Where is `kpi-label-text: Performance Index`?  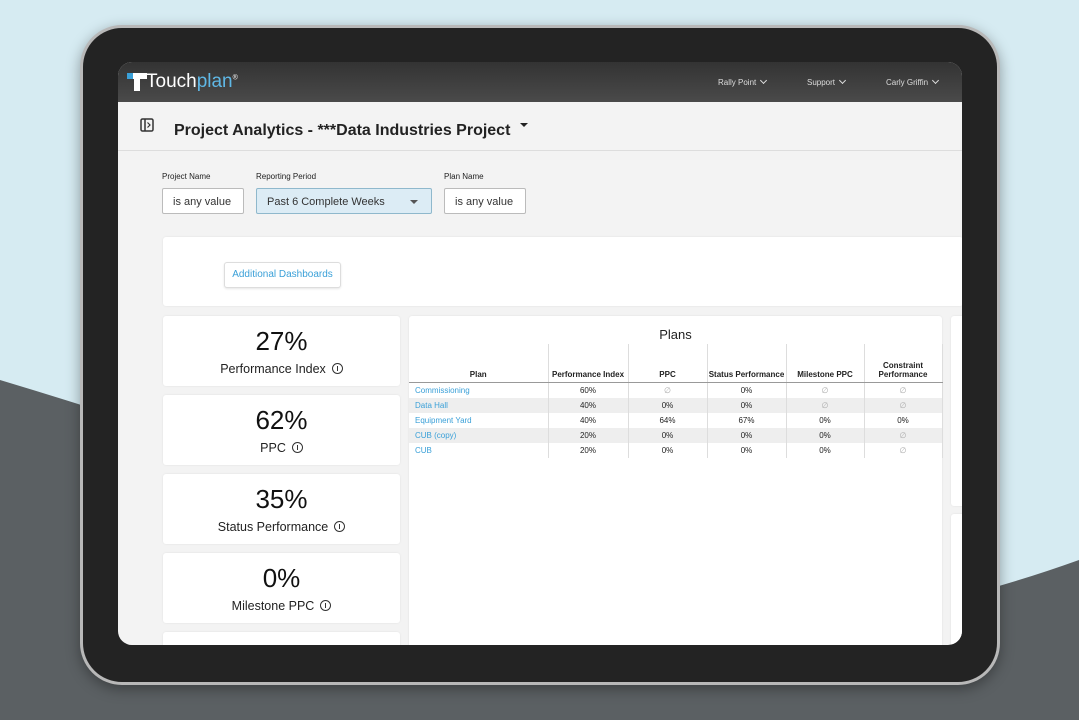
kpi-label-text: Performance Index is located at coordinates (273, 369).